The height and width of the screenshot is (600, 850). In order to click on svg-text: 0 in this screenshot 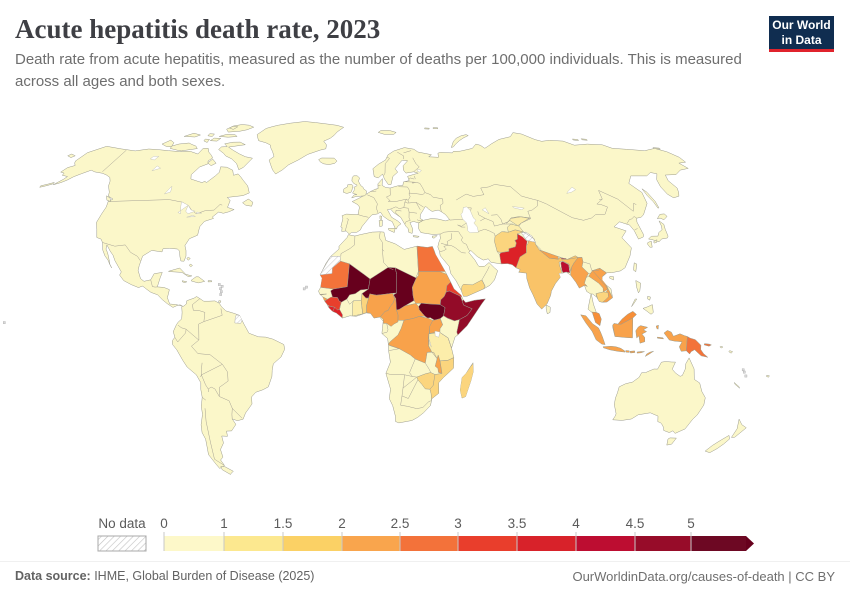, I will do `click(164, 523)`.